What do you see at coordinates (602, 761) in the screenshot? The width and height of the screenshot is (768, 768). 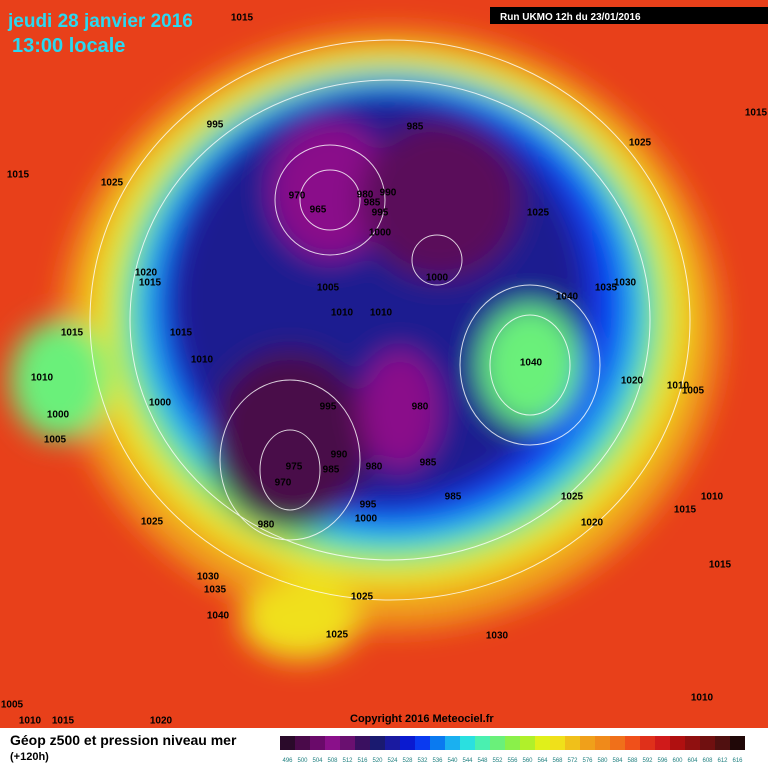 I see `legend-label: 580` at bounding box center [602, 761].